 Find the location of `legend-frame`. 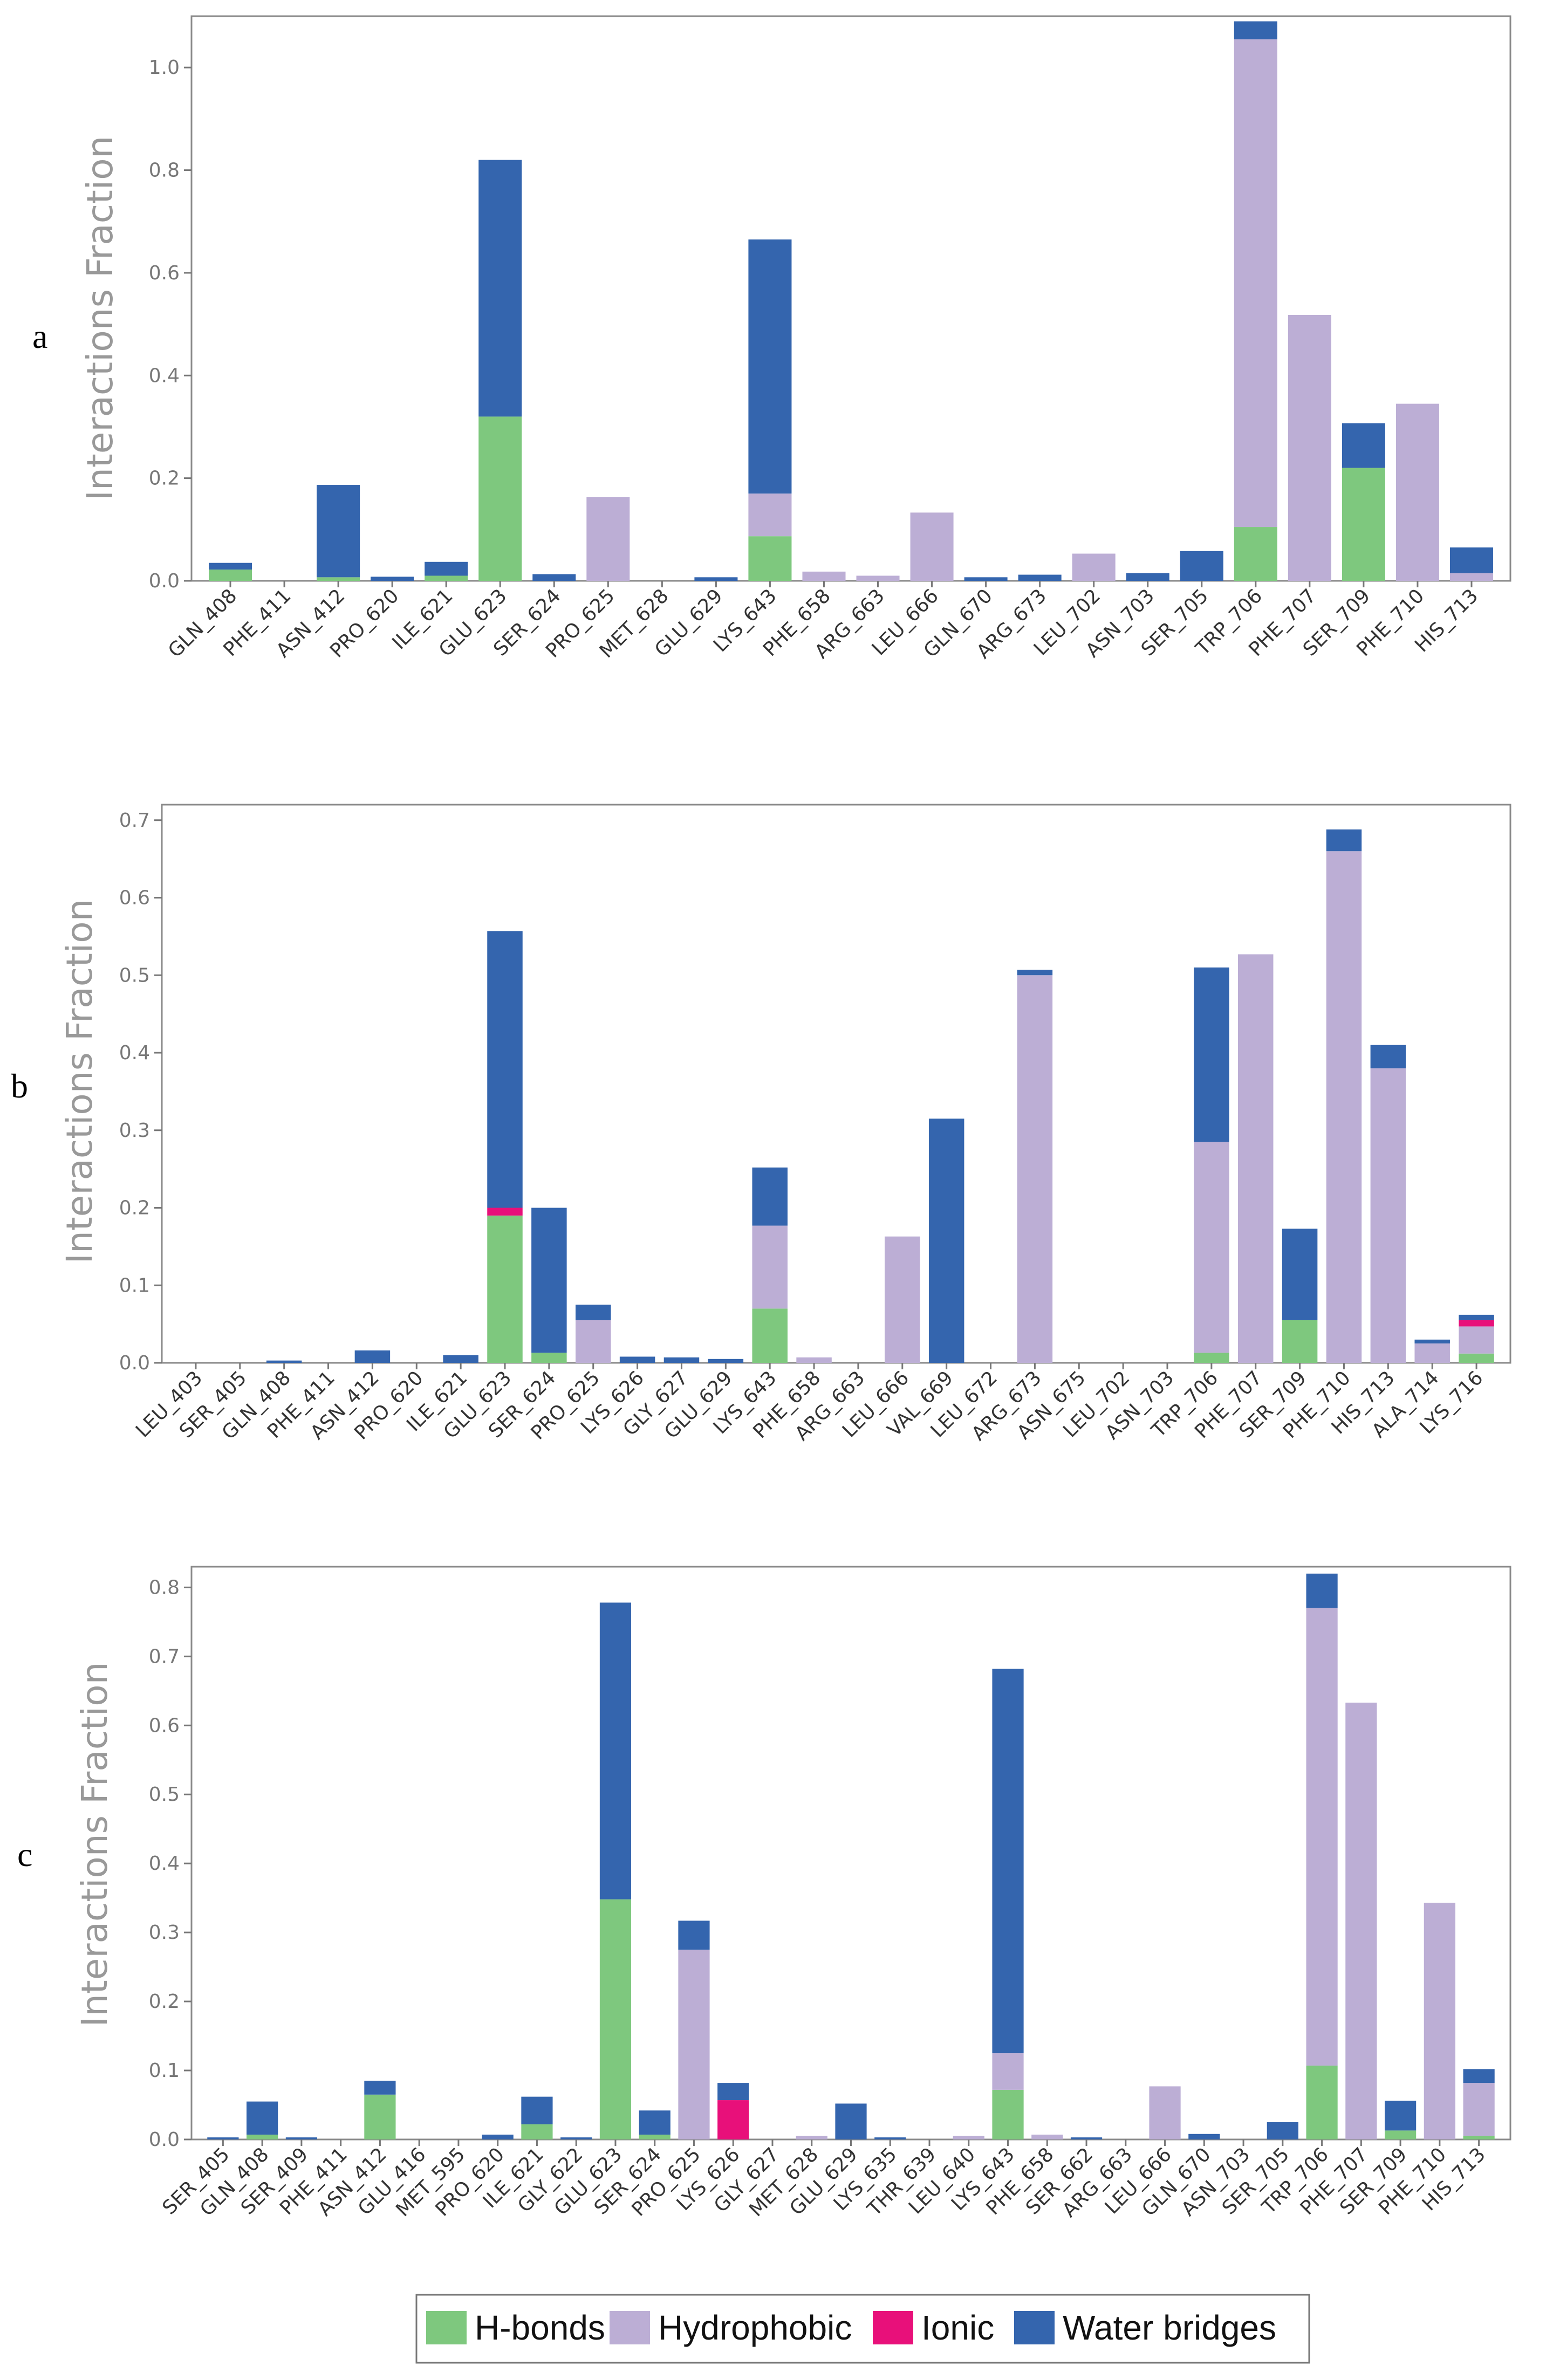

legend-frame is located at coordinates (862, 2329).